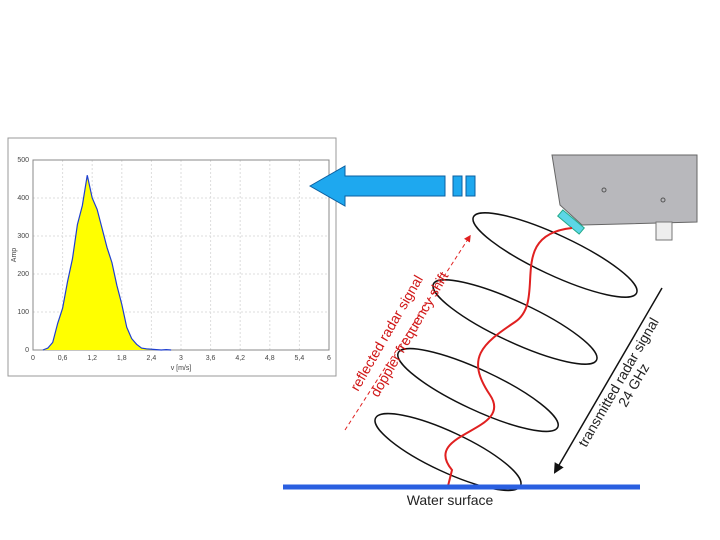  I want to click on surface-label: Water surface, so click(450, 500).